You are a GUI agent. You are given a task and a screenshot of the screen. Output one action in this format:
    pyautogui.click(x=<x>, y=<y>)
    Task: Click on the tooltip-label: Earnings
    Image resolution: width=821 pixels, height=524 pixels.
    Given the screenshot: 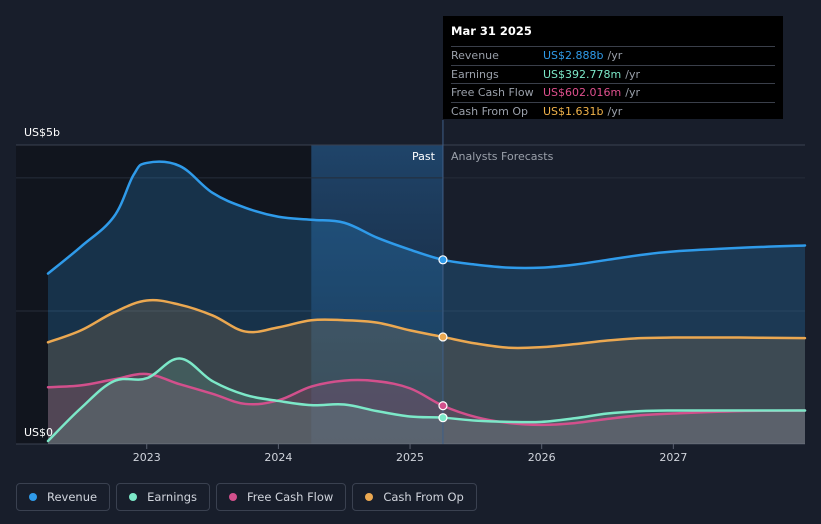 What is the action you would take?
    pyautogui.click(x=475, y=74)
    